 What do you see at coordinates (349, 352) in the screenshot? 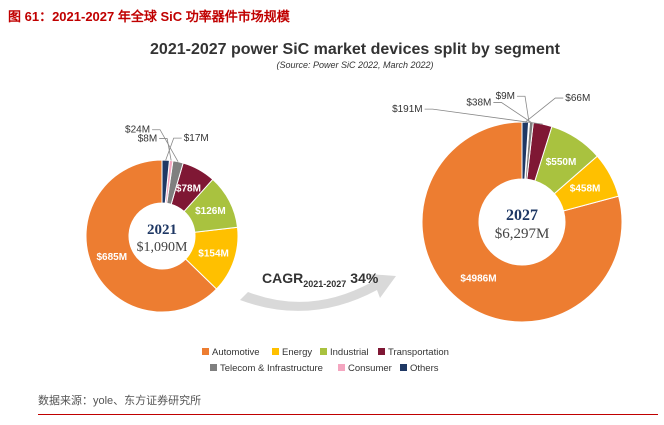
I see `legend-label-industrial: Industrial` at bounding box center [349, 352].